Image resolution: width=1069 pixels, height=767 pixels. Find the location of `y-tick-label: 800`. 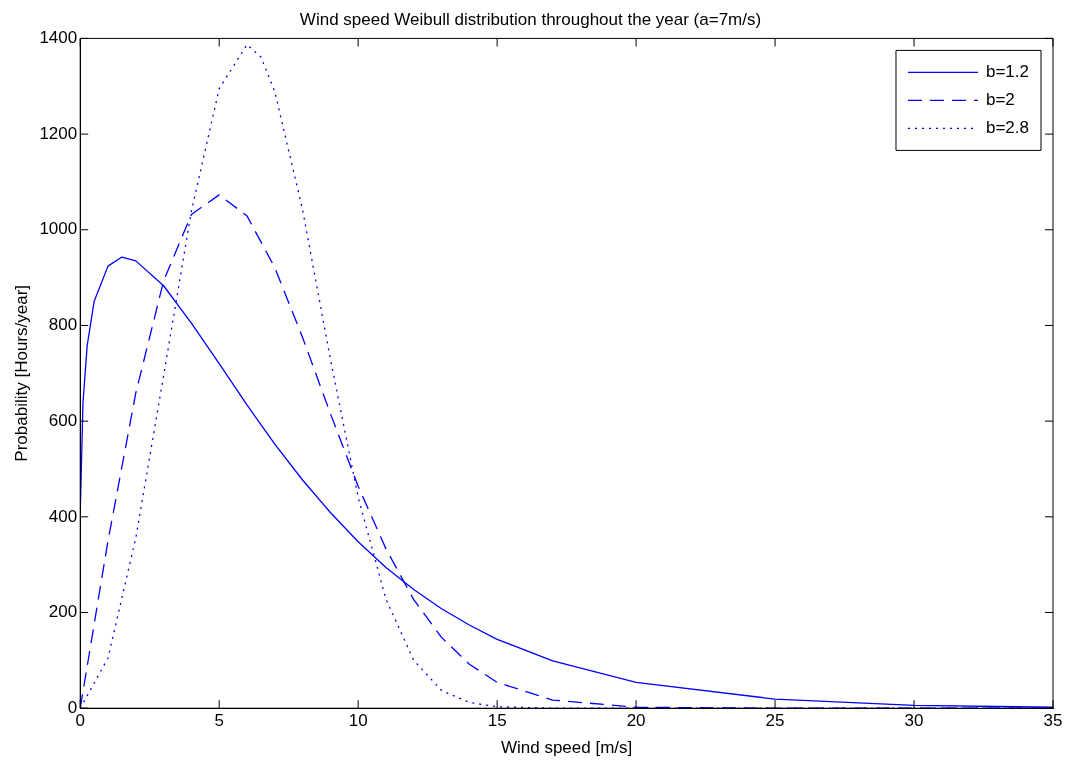

y-tick-label: 800 is located at coordinates (63, 325).